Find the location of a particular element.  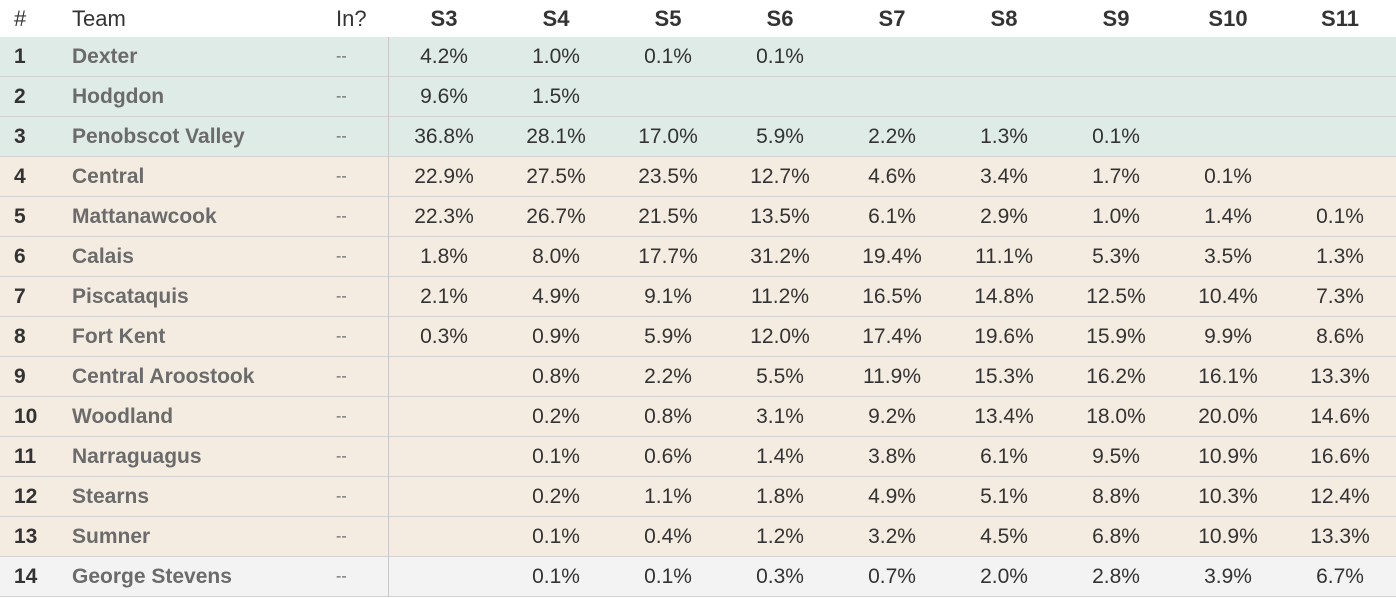

seed-probability-cell: 9.9% is located at coordinates (1228, 336).